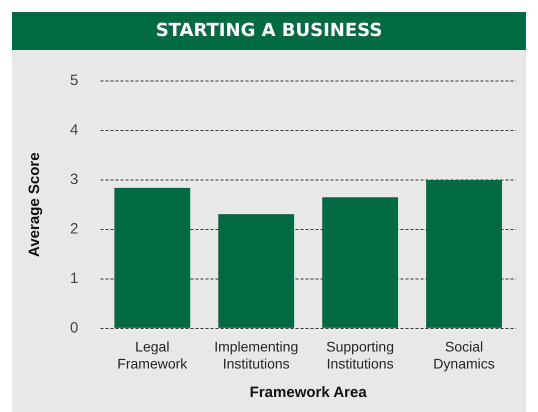  I want to click on x-tick-label: Implementing Institutions, so click(256, 355).